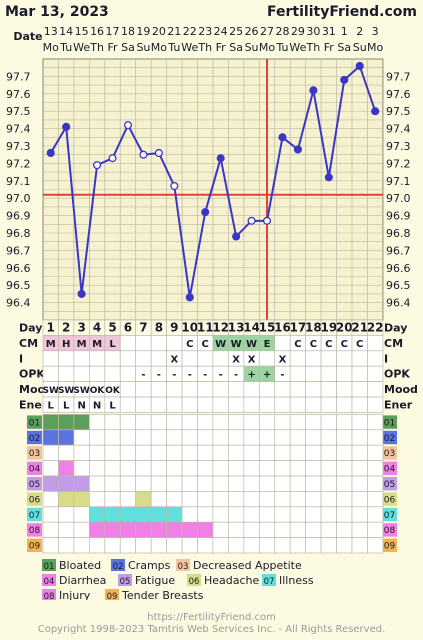 This screenshot has height=640, width=423. Describe the element at coordinates (359, 31) in the screenshot. I see `date-number: 2` at that location.